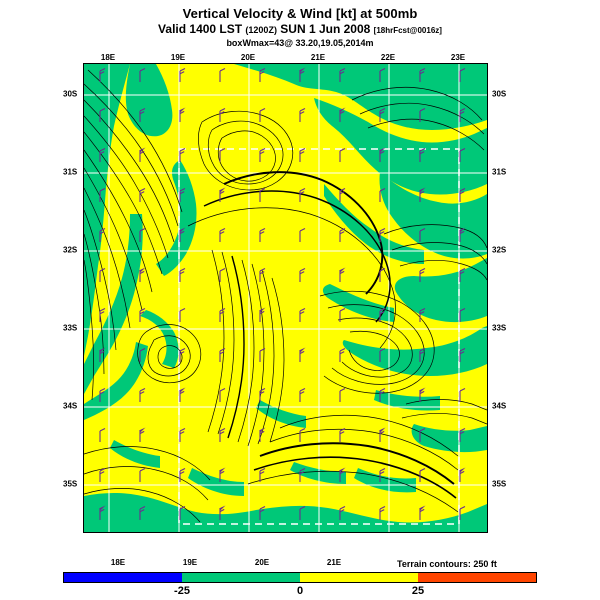 This screenshot has width=600, height=600. What do you see at coordinates (178, 57) in the screenshot?
I see `xtick-top-1: 19E` at bounding box center [178, 57].